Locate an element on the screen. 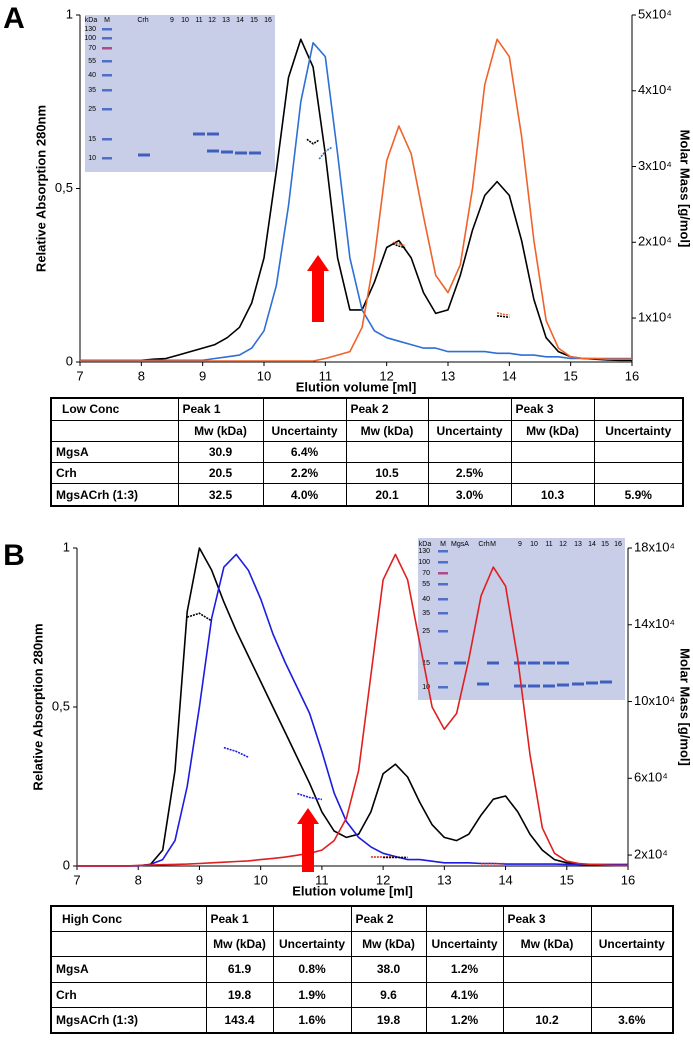 Image resolution: width=693 pixels, height=1040 pixels. table-cell: MgsA is located at coordinates (128, 969).